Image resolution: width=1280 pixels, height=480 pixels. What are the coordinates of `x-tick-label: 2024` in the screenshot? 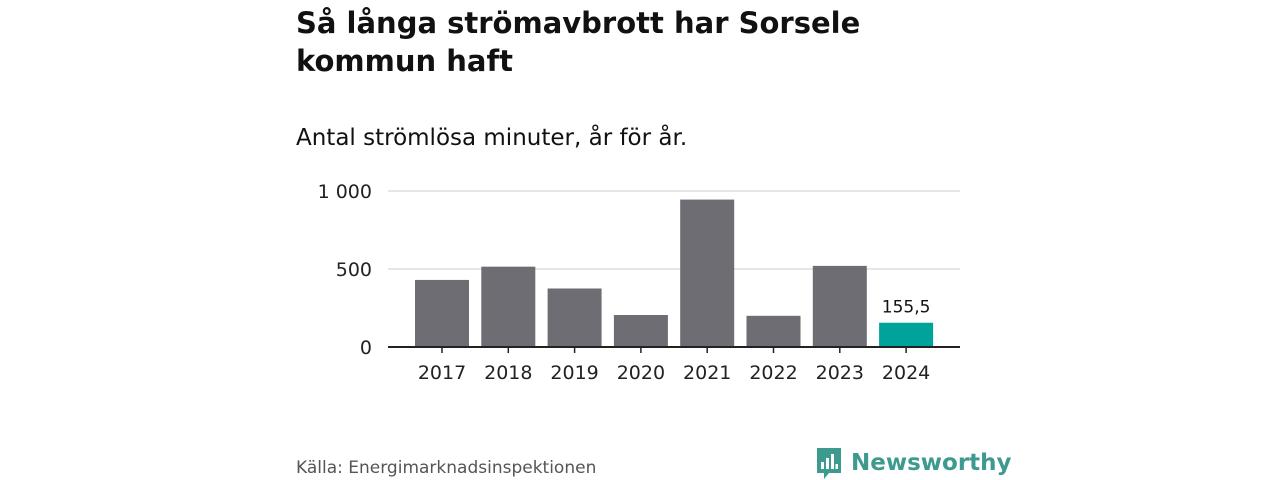 It's located at (906, 373).